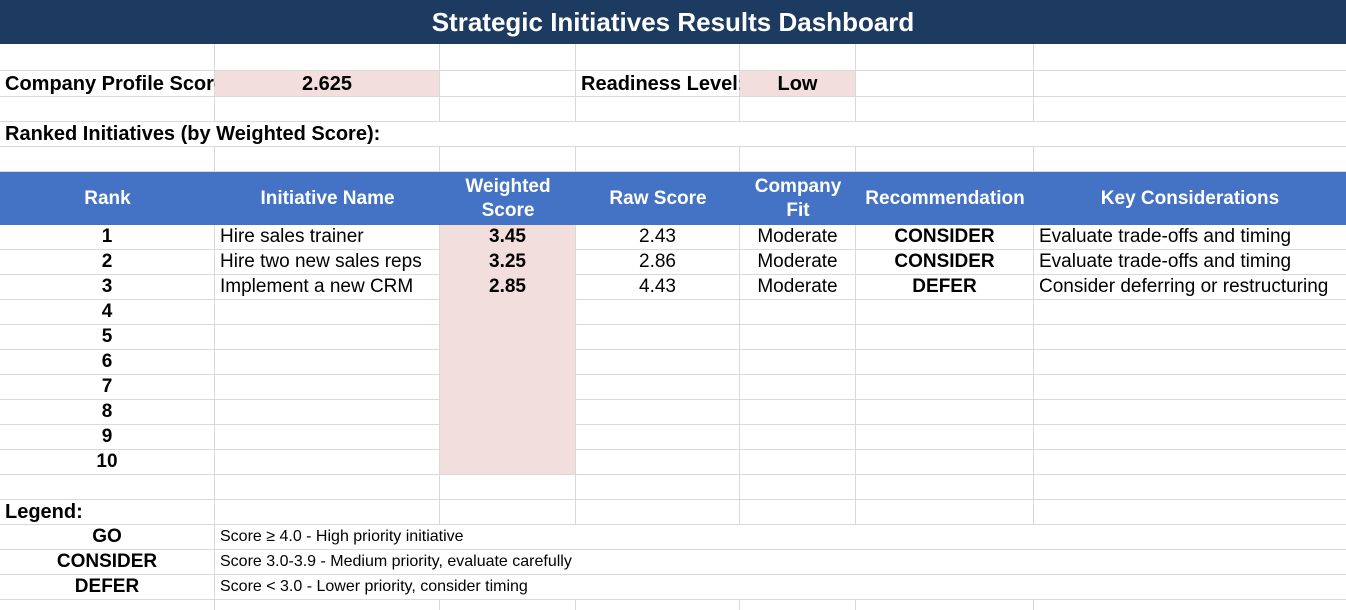  Describe the element at coordinates (508, 237) in the screenshot. I see `cell-weighted-score: 3.45` at that location.